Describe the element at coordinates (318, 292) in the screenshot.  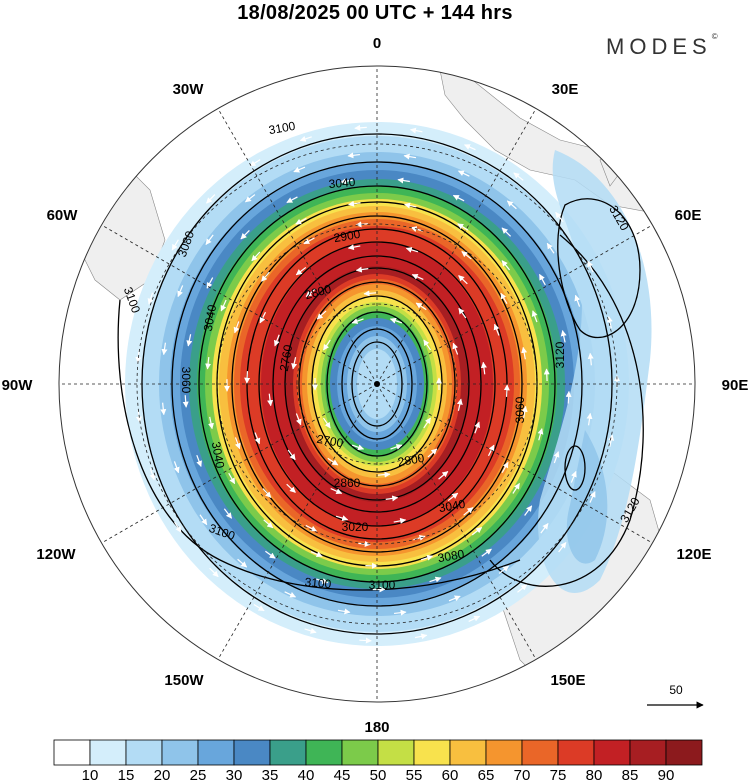
I see `contour-label: 2800` at that location.